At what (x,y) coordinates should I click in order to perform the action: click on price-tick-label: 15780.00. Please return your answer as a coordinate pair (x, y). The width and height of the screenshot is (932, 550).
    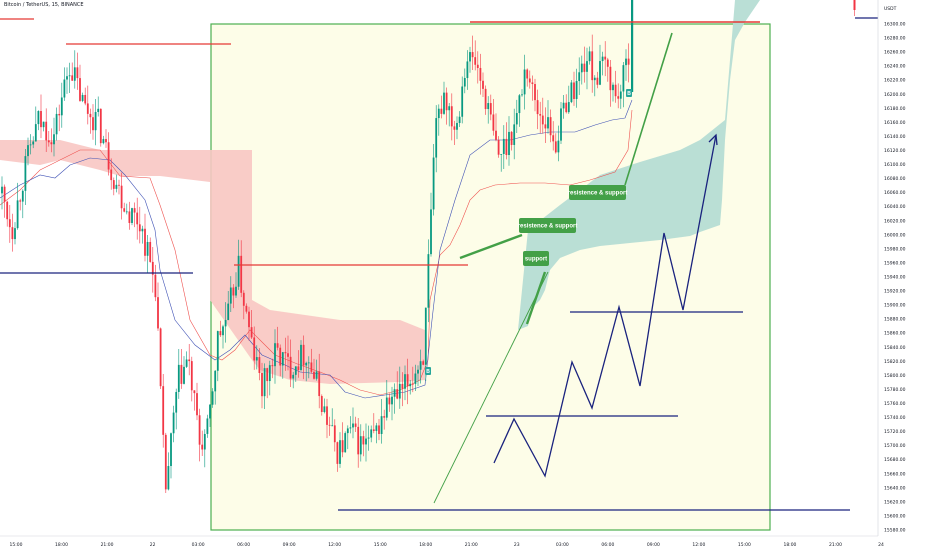
    Looking at the image, I should click on (895, 390).